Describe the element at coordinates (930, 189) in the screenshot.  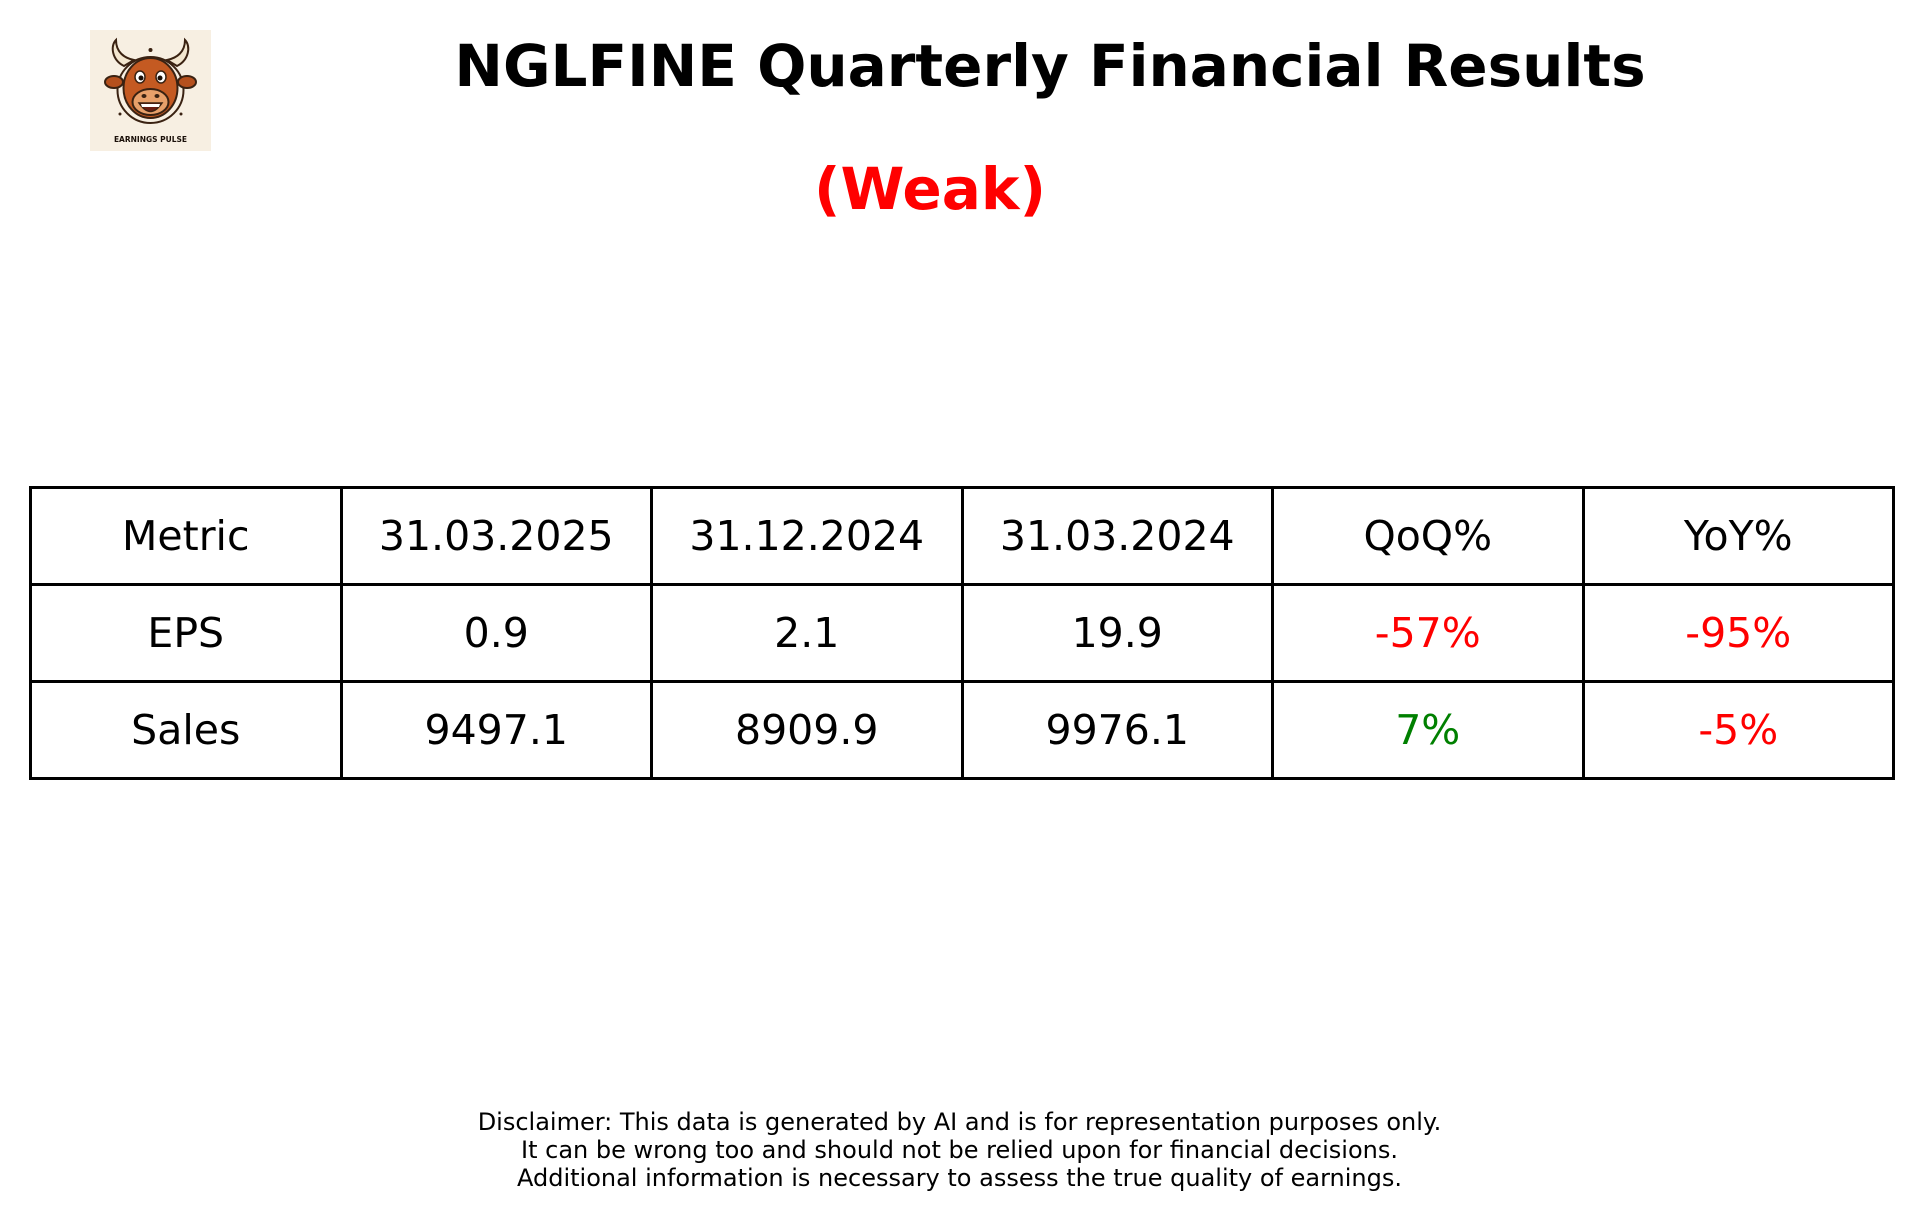
I see `rating-label: (Weak)` at that location.